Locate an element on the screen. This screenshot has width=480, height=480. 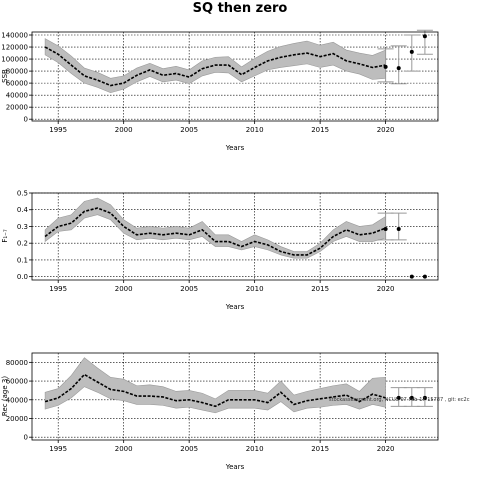
y-tick-label: 120000 is located at coordinates (14, 48).